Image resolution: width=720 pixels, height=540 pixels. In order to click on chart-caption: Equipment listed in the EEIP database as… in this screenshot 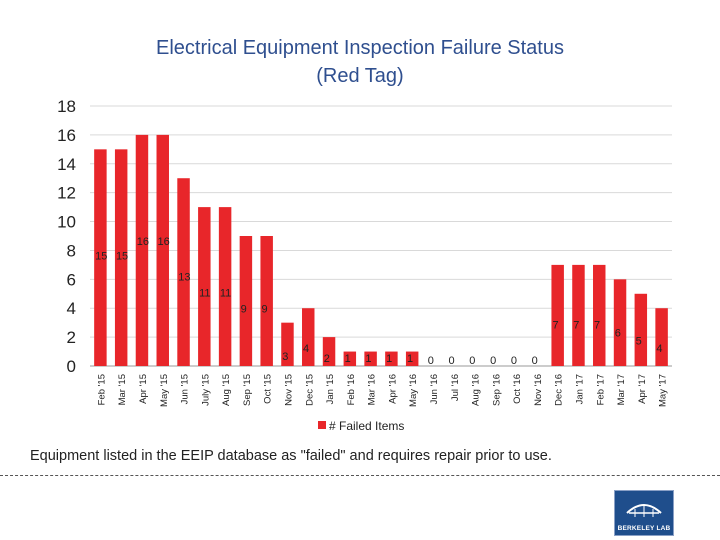, I will do `click(291, 456)`.